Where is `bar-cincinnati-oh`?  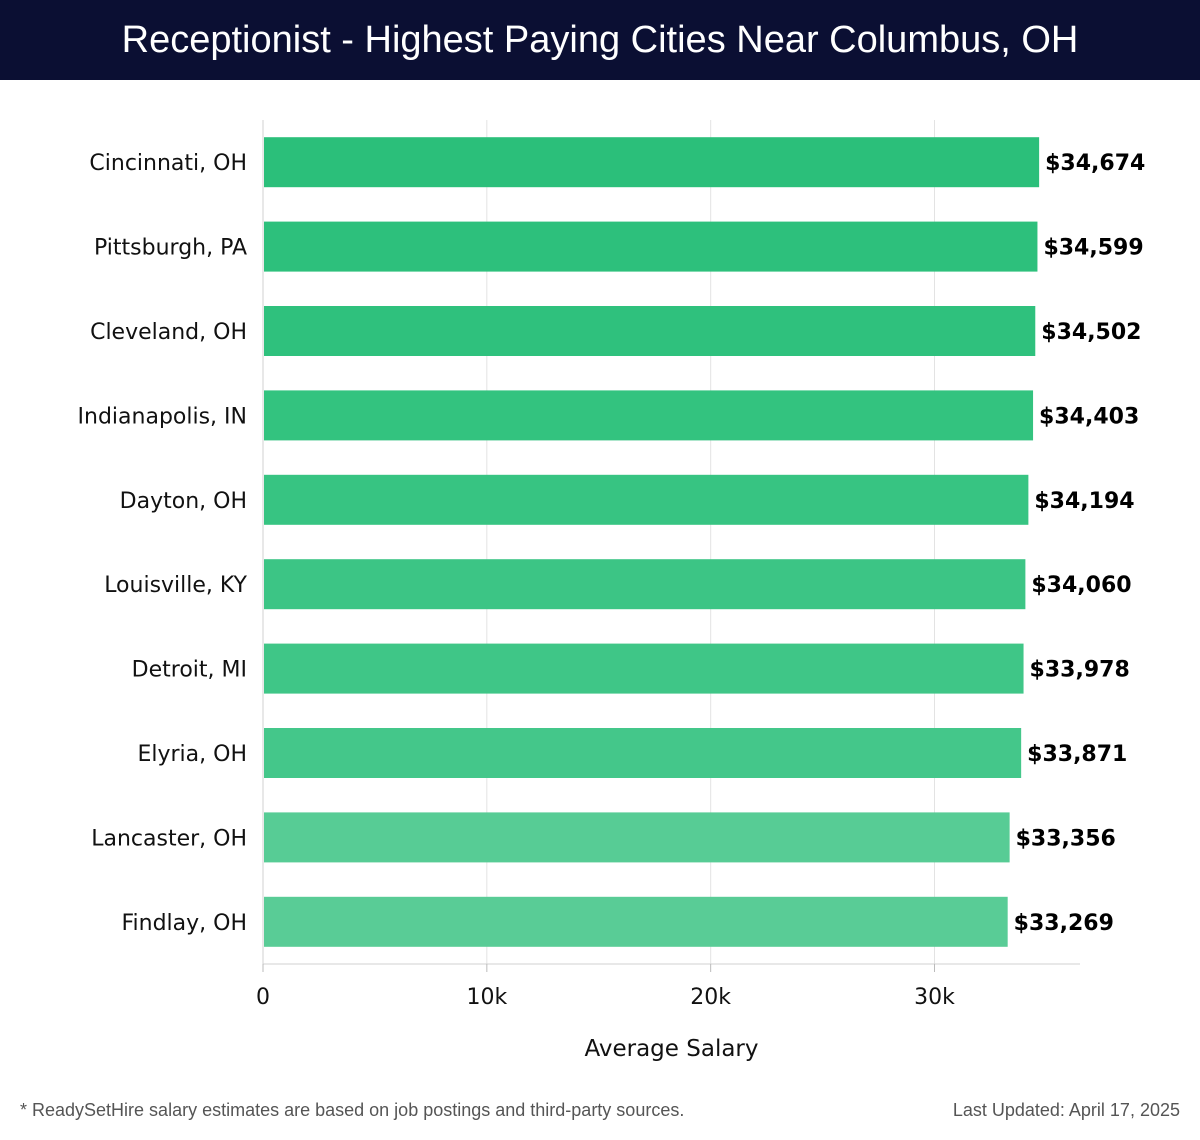
bar-cincinnati-oh is located at coordinates (652, 162).